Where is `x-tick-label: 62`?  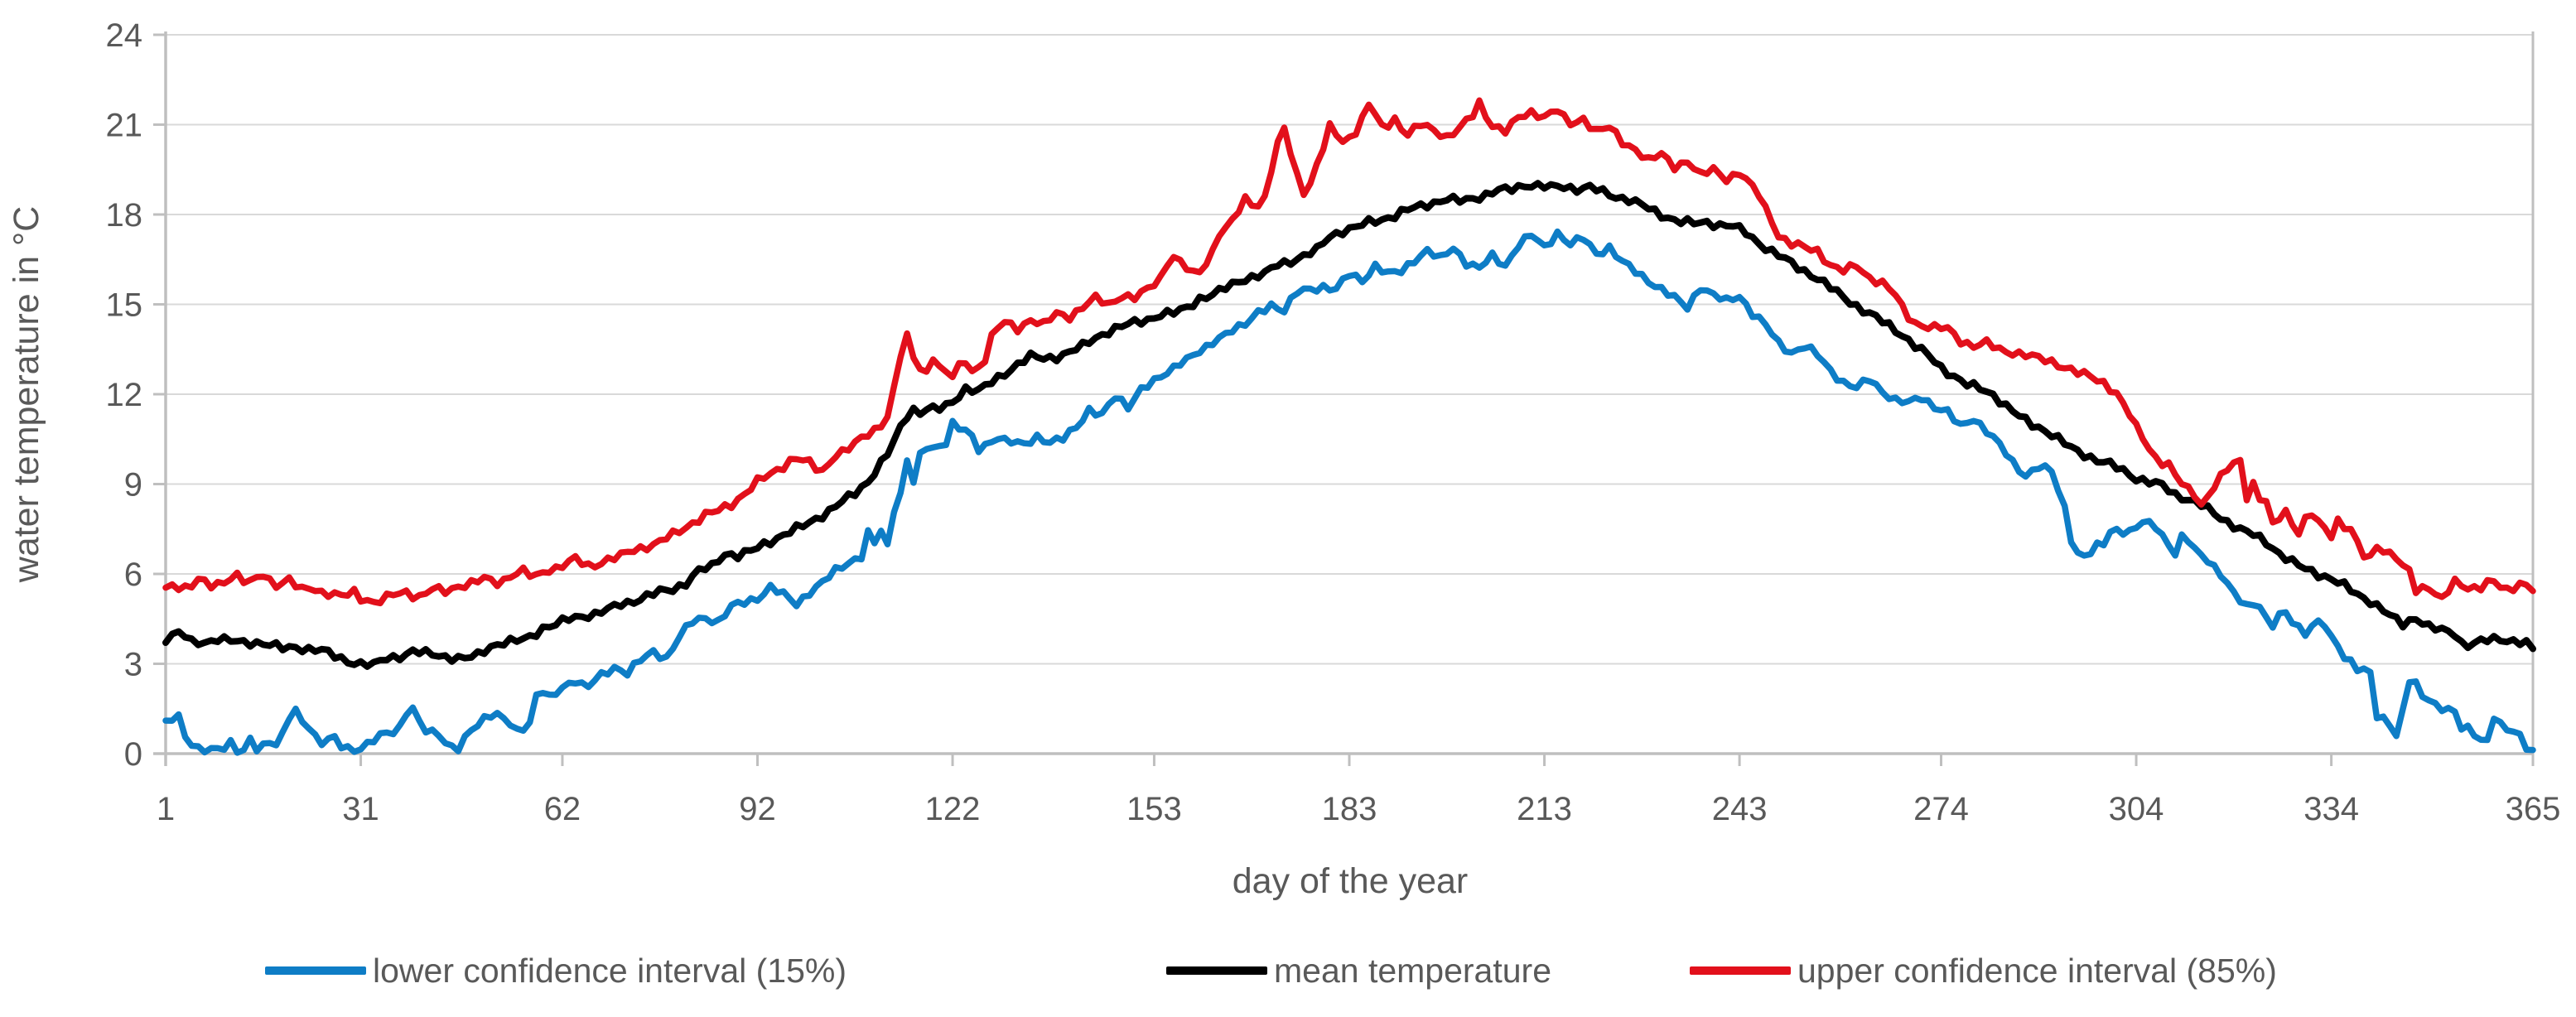
x-tick-label: 62 is located at coordinates (562, 809).